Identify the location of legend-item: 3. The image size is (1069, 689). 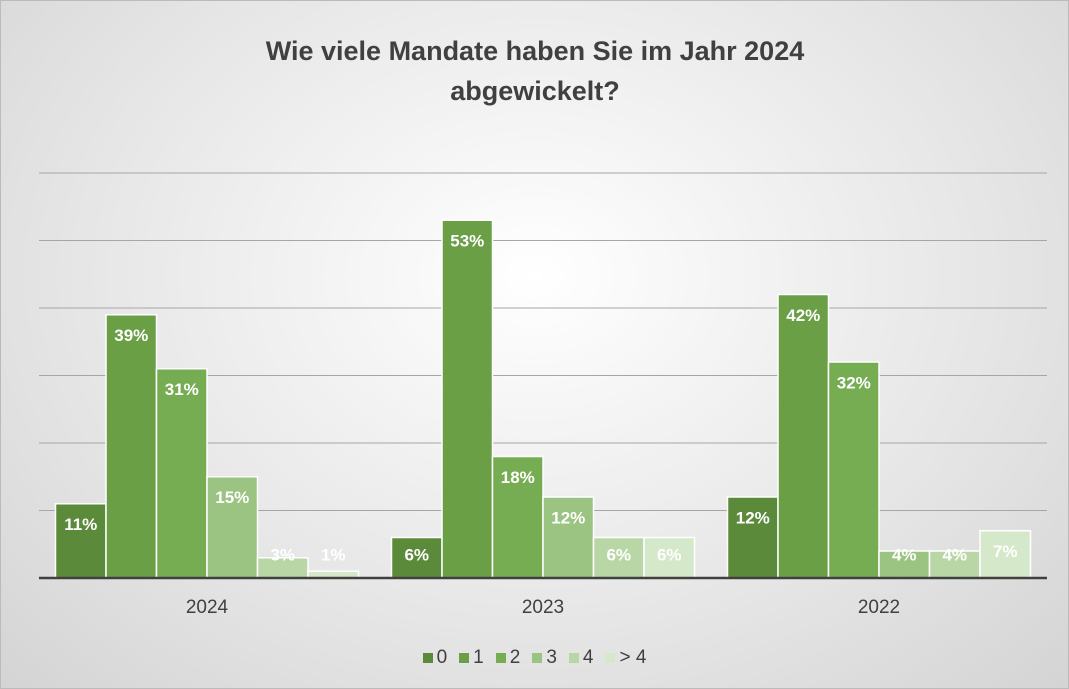
(544, 658).